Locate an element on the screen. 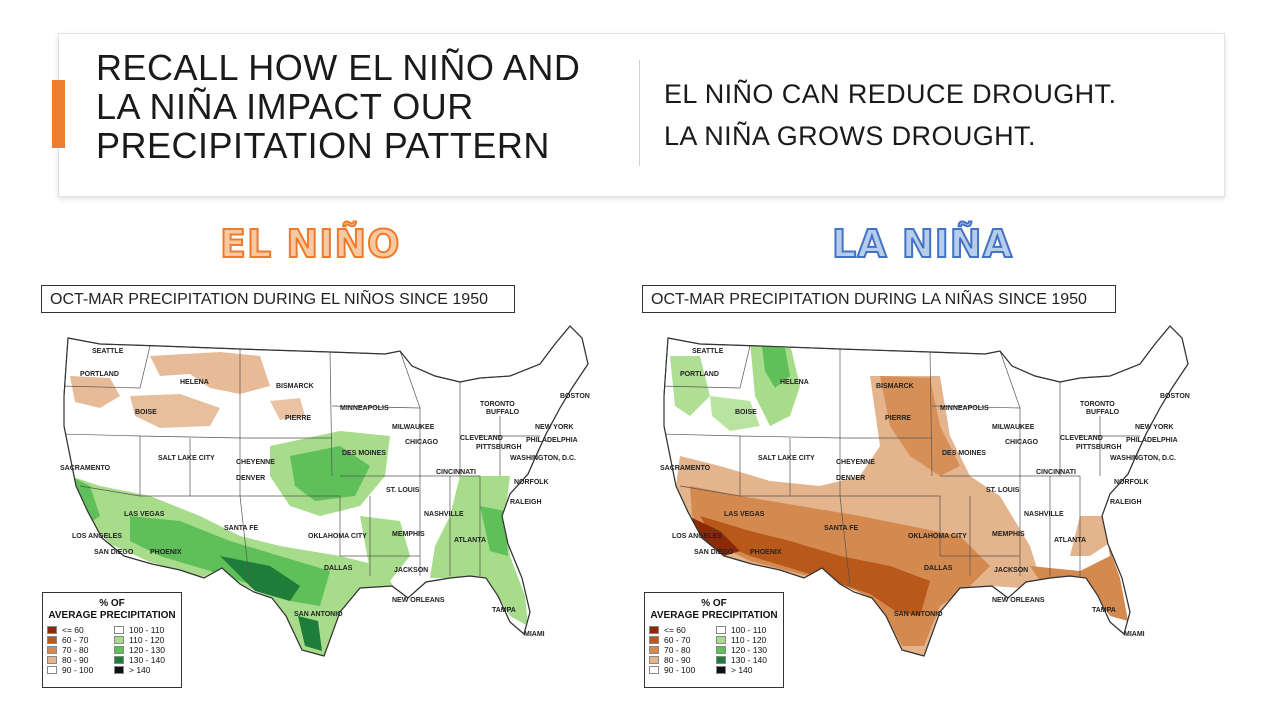 The height and width of the screenshot is (720, 1280). city-norfolk: NORFOLK is located at coordinates (531, 482).